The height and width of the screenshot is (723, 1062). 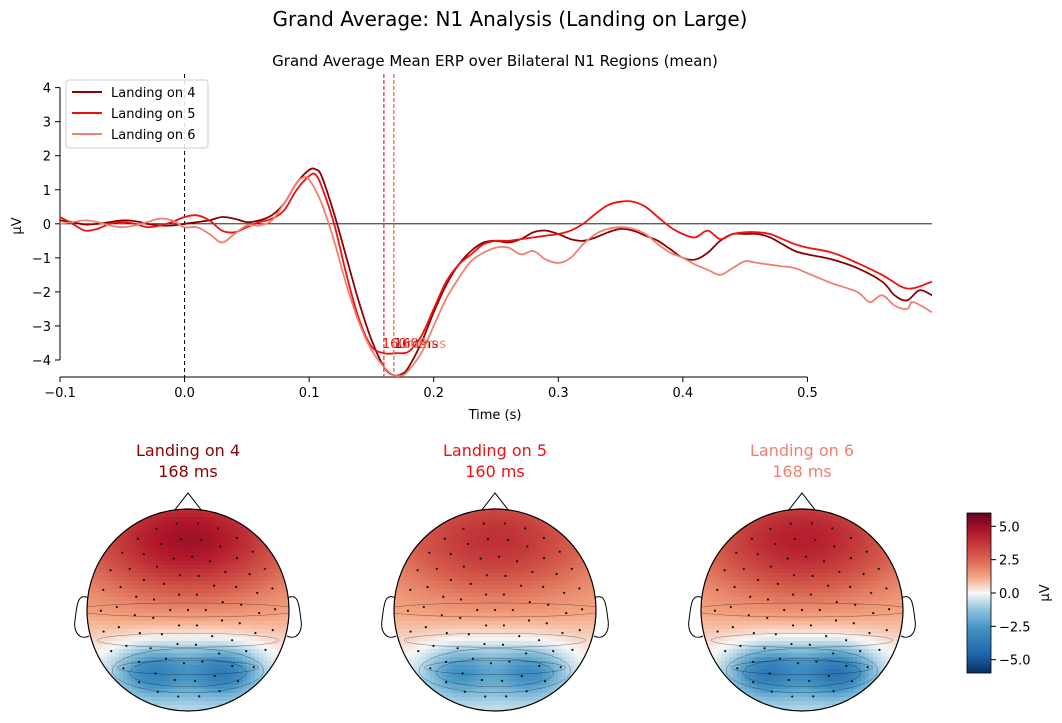 I want to click on colorbar-tick-label: −2.5, so click(x=1015, y=627).